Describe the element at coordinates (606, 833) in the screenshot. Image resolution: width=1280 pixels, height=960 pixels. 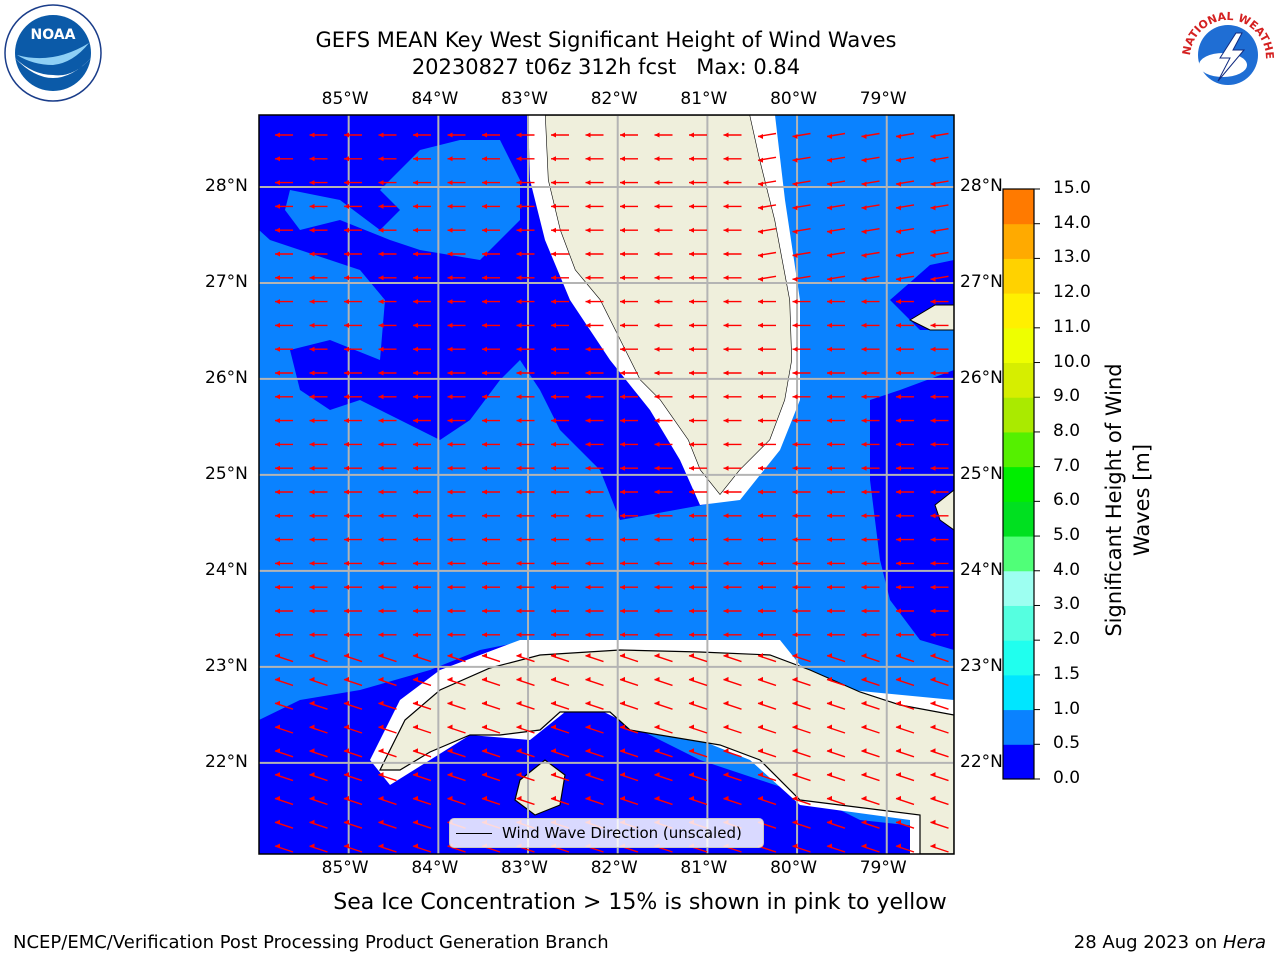
I see `map-legend: Wind Wave Direction (unscaled)` at that location.